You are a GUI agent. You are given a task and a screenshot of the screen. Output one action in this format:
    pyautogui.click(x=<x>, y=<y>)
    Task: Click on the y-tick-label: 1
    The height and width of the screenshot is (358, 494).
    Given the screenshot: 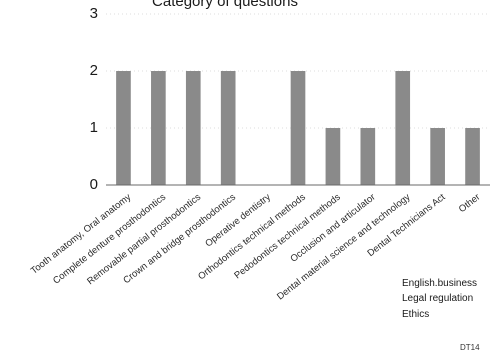 What is the action you would take?
    pyautogui.click(x=94, y=127)
    